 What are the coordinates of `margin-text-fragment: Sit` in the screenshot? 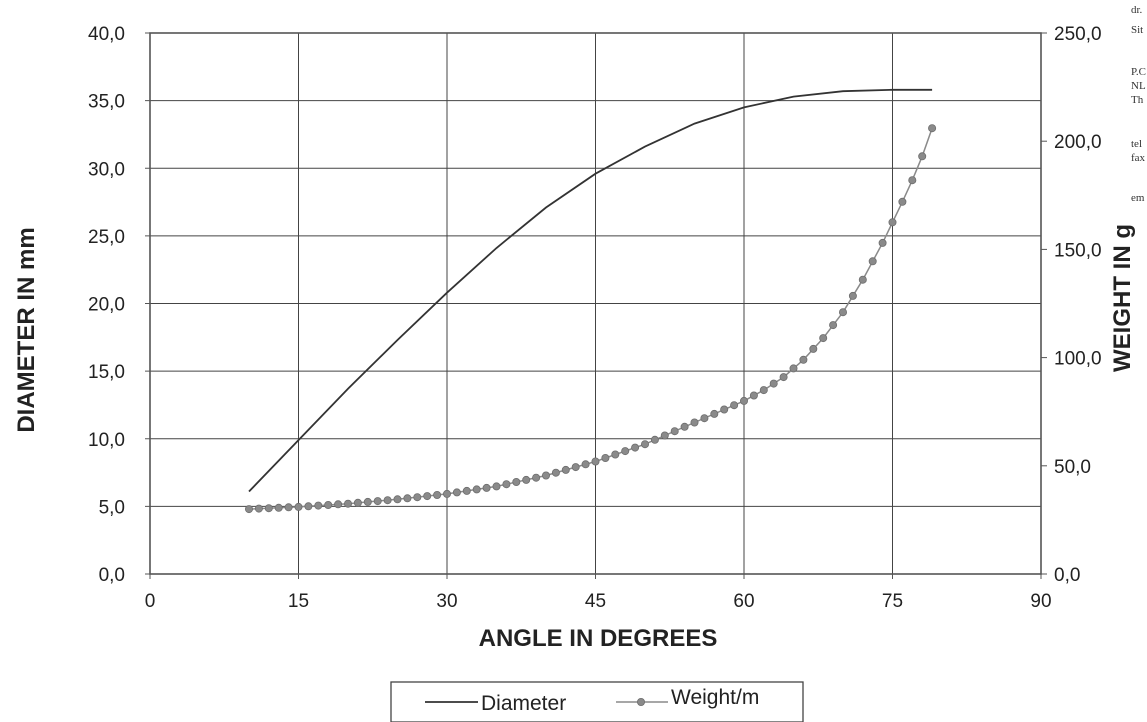 It's located at (1137, 30).